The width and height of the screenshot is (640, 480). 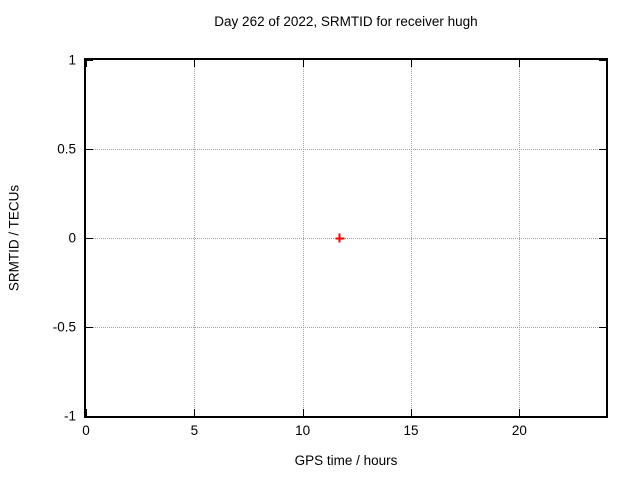 I want to click on y-tick-label: -0.5, so click(x=64, y=327).